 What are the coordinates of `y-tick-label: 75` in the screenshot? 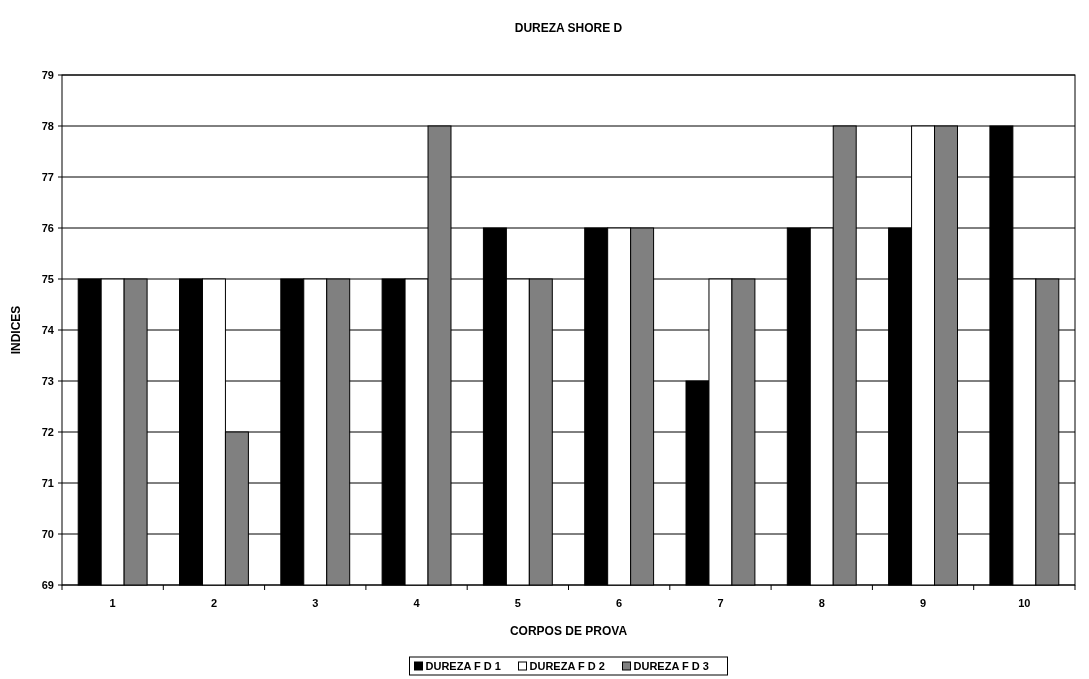 It's located at (47, 278).